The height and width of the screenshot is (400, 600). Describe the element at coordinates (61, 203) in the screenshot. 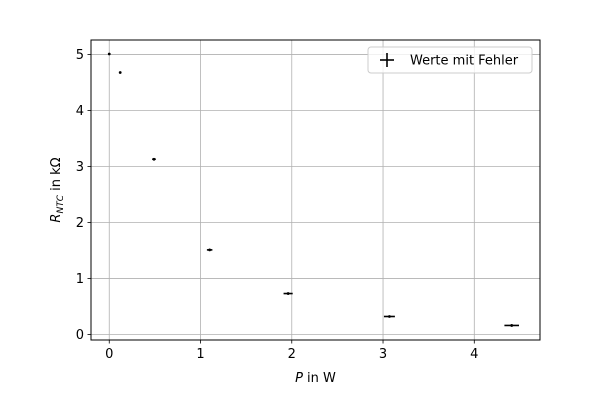

I see `y-axis-label-subscript: NTC` at that location.